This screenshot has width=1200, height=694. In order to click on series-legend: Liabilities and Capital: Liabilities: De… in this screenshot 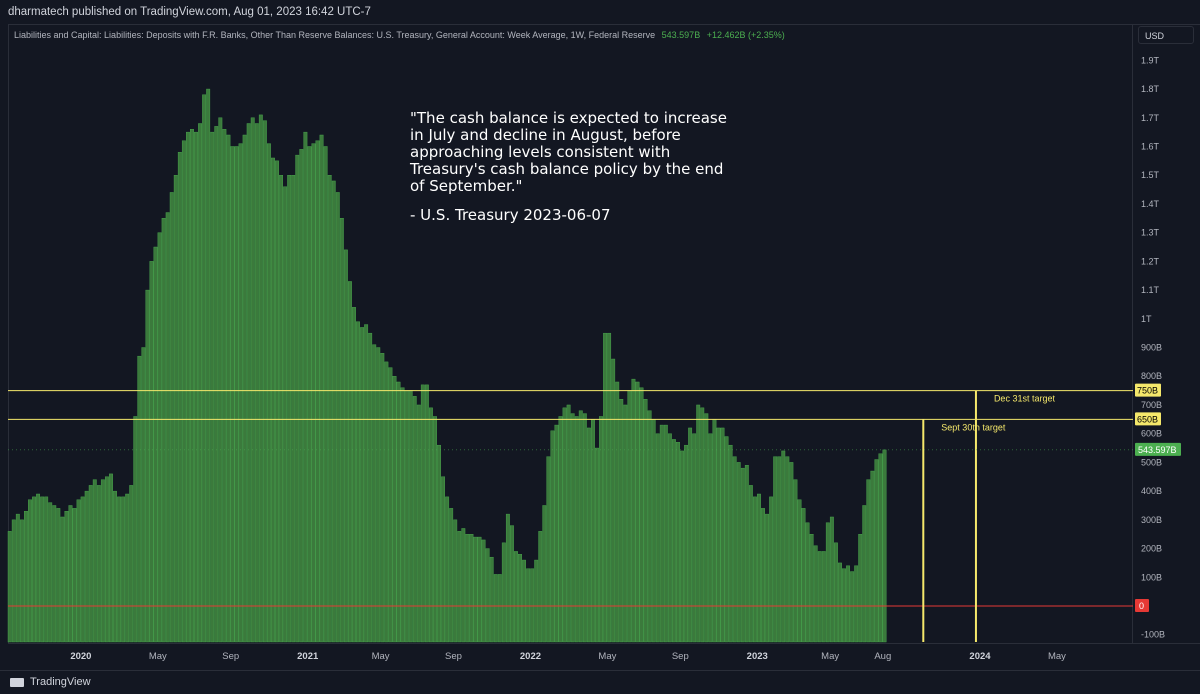, I will do `click(399, 35)`.